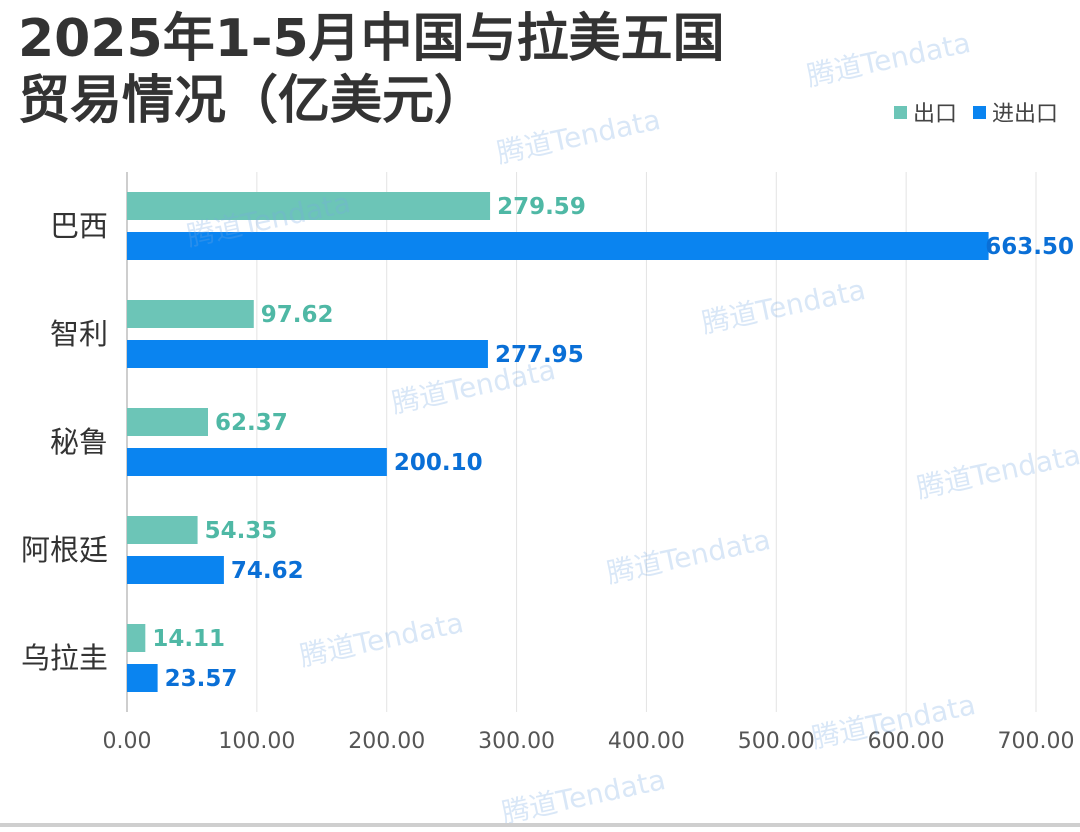 Image resolution: width=1080 pixels, height=832 pixels. What do you see at coordinates (256, 741) in the screenshot?
I see `x-tick-label: 100.00` at bounding box center [256, 741].